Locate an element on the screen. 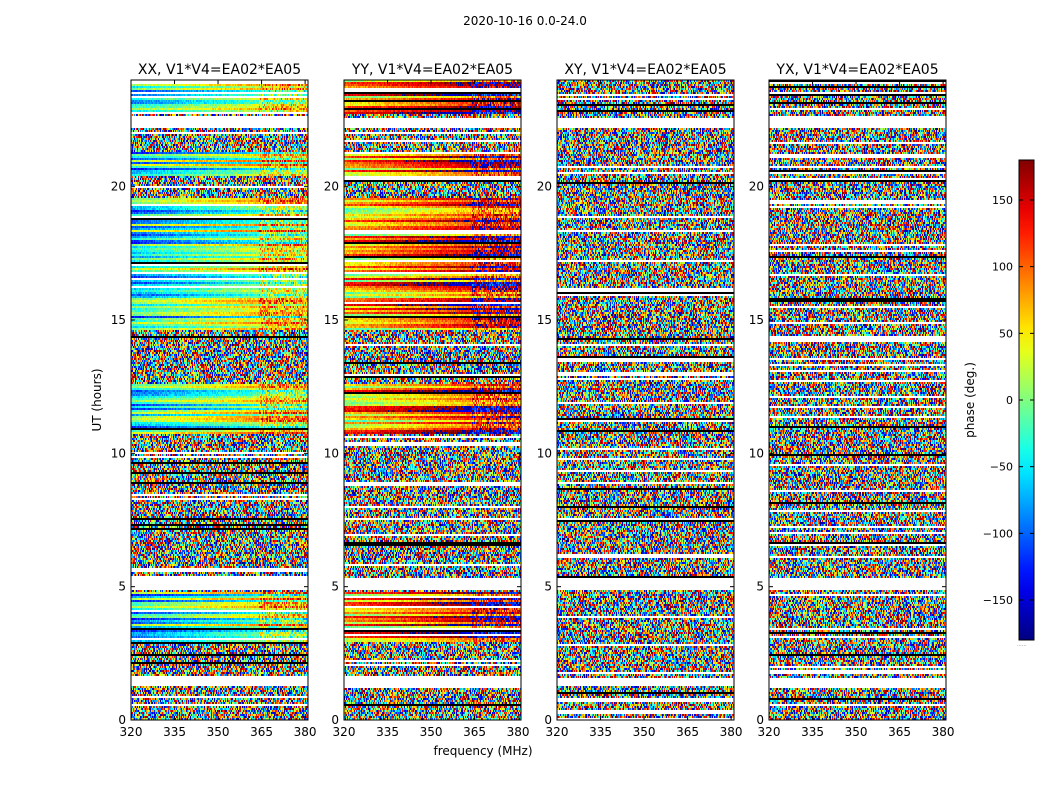 The width and height of the screenshot is (1050, 800). x-axis-label: frequency (MHz) is located at coordinates (482, 751).